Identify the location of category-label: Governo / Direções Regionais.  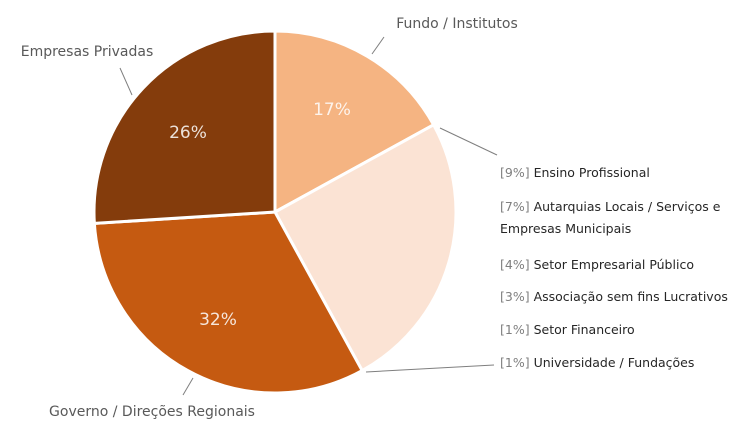
(152, 412).